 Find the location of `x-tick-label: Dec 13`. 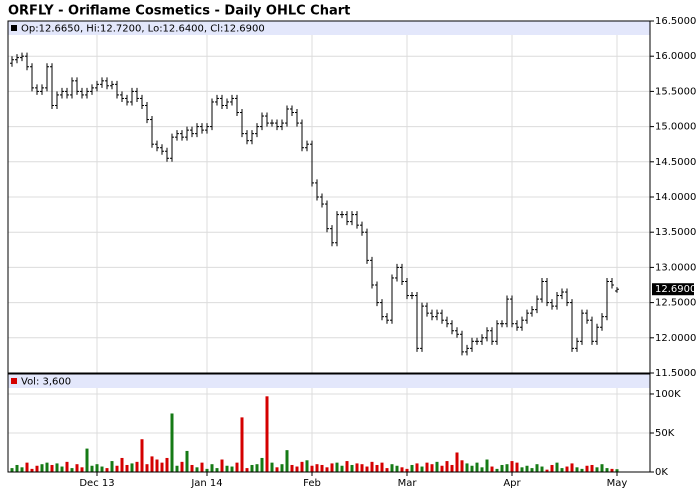

x-tick-label: Dec 13 is located at coordinates (96, 483).